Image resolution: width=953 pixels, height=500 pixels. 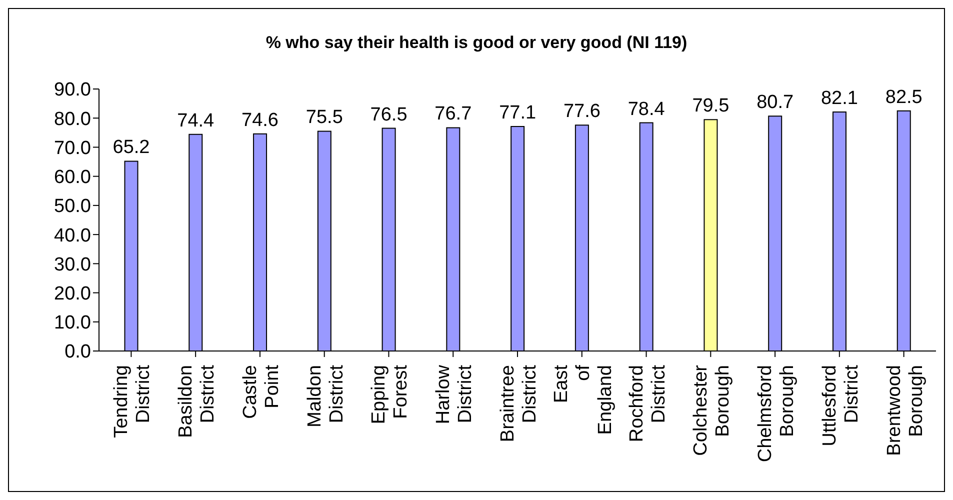 I want to click on data-label: 74.4, so click(x=196, y=121).